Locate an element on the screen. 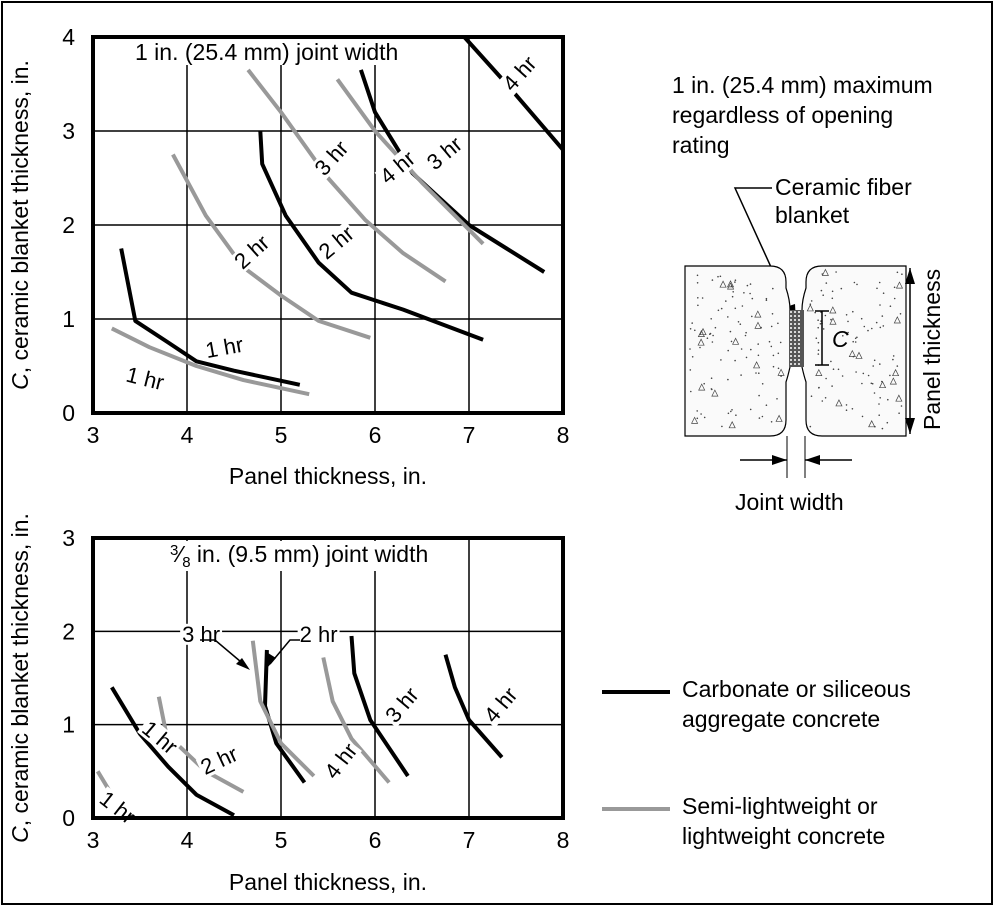  x-tick-label: 6 is located at coordinates (375, 840).